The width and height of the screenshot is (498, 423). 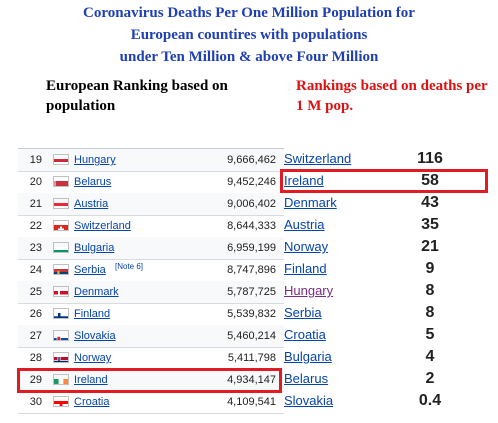 I want to click on deaths-per-million-value: 21, so click(x=430, y=246).